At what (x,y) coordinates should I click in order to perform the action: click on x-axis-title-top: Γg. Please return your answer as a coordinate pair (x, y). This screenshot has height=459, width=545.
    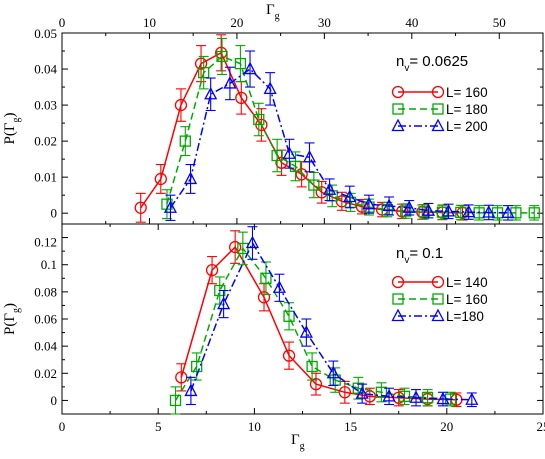
    Looking at the image, I should click on (273, 12).